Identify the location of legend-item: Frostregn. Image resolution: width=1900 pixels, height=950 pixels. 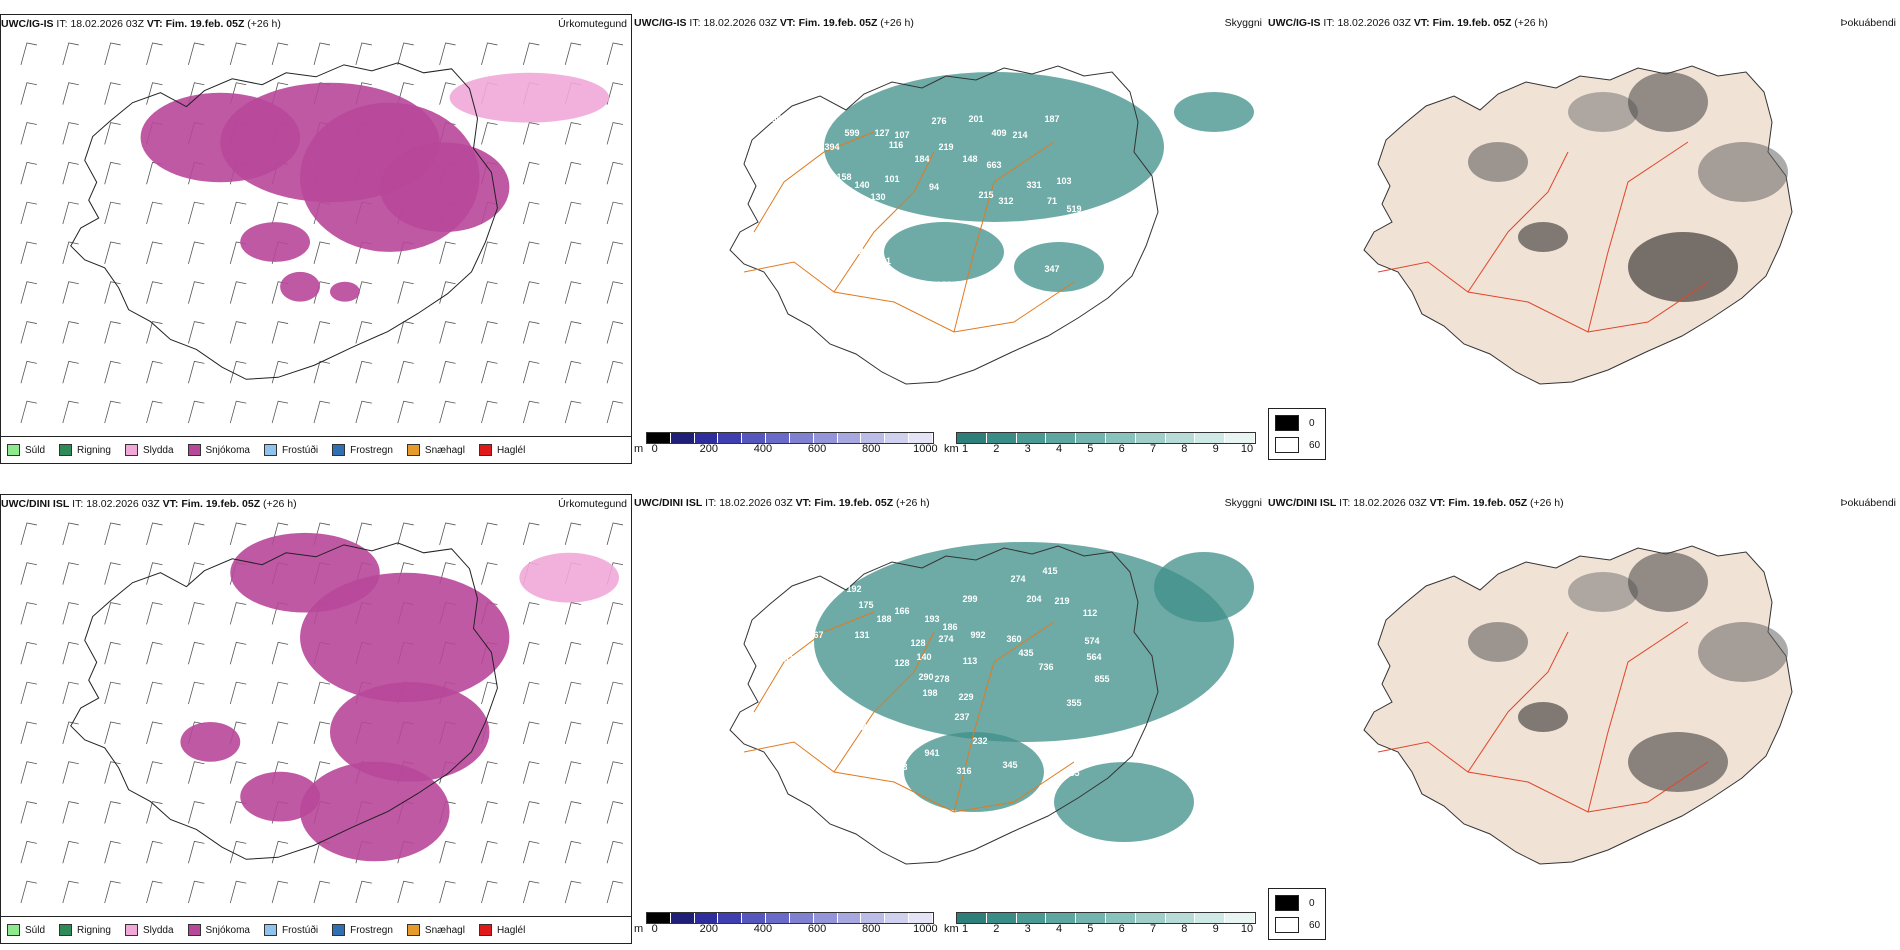
(362, 930).